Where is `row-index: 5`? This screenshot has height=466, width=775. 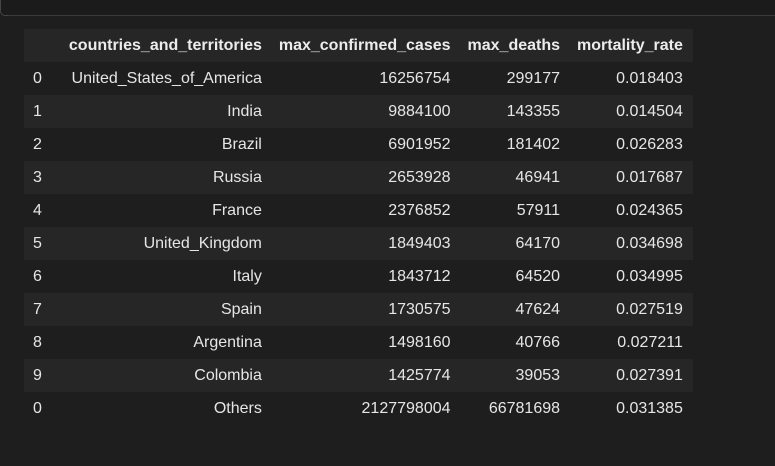 row-index: 5 is located at coordinates (37, 243).